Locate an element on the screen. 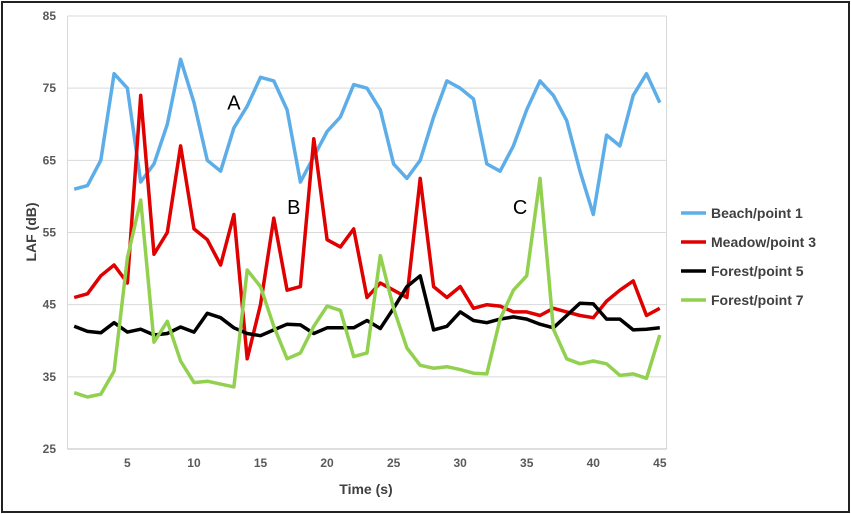  annotations: A B C is located at coordinates (377, 156).